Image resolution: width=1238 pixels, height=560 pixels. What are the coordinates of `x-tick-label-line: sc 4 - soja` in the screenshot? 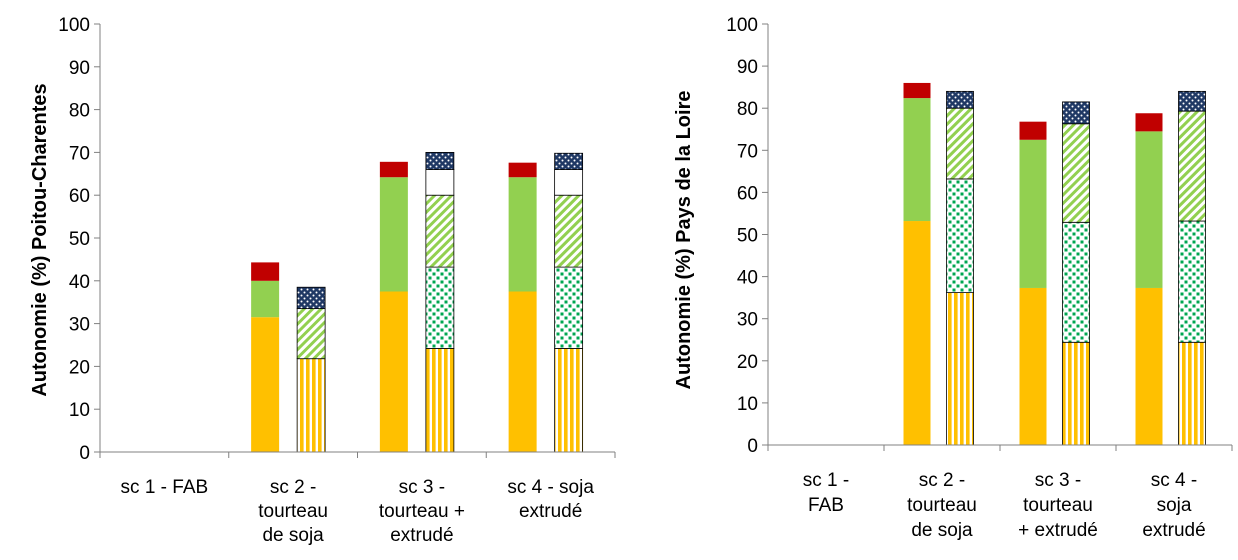 It's located at (550, 487).